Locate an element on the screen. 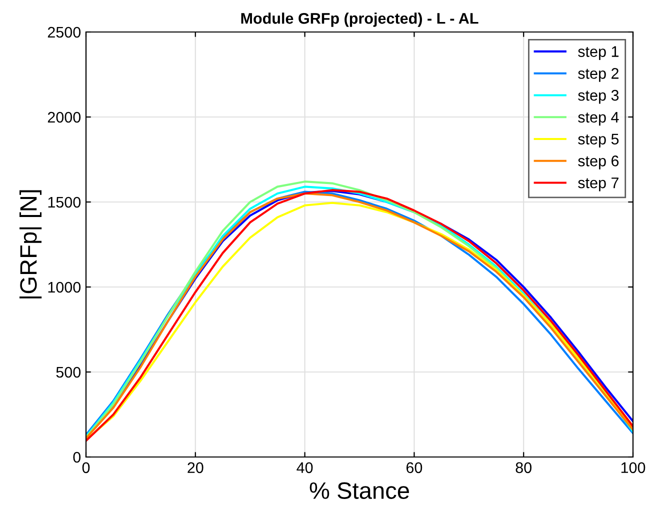 Image resolution: width=649 pixels, height=525 pixels. x-tick-label: 80 is located at coordinates (524, 468).